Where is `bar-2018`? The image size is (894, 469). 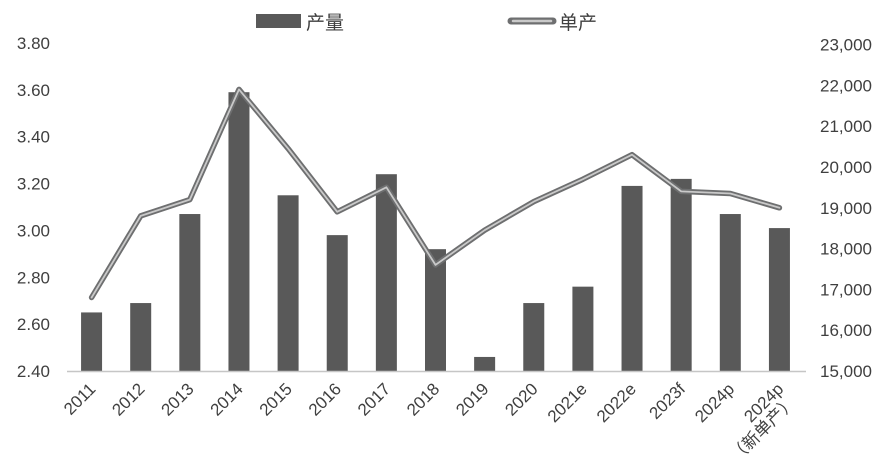
bar-2018 is located at coordinates (435, 310).